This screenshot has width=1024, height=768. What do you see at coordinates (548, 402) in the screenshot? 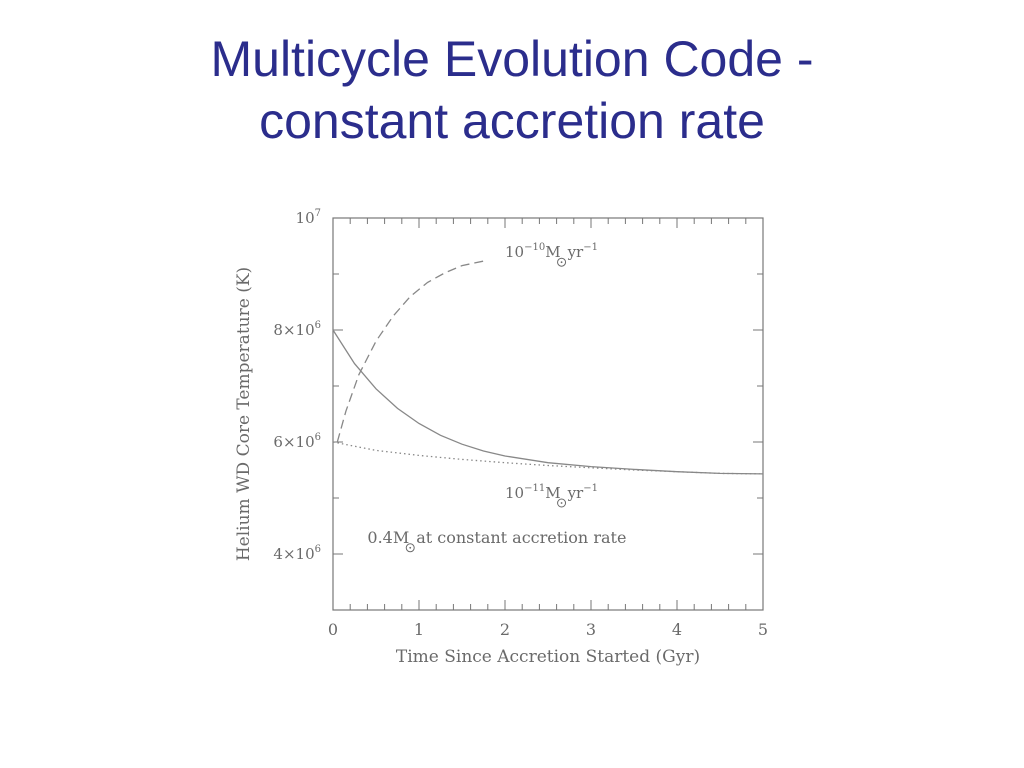
I see `series-line-solid` at bounding box center [548, 402].